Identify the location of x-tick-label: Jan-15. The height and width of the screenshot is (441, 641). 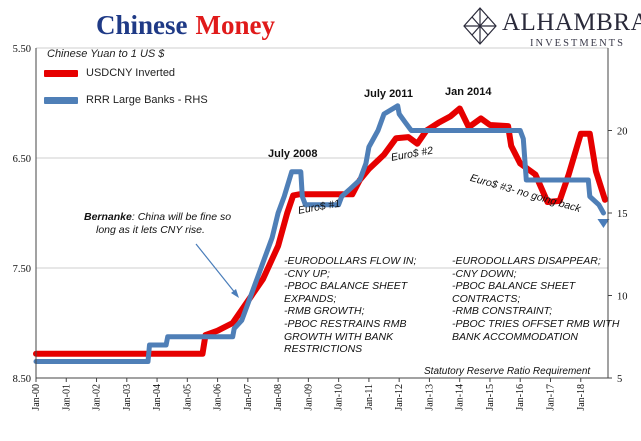
(490, 397).